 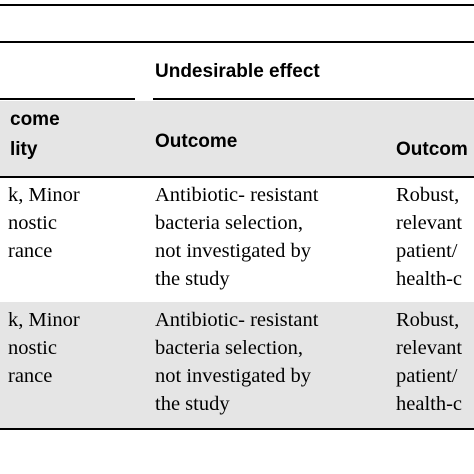 I want to click on row2-col3-line3: patient/, so click(x=427, y=376).